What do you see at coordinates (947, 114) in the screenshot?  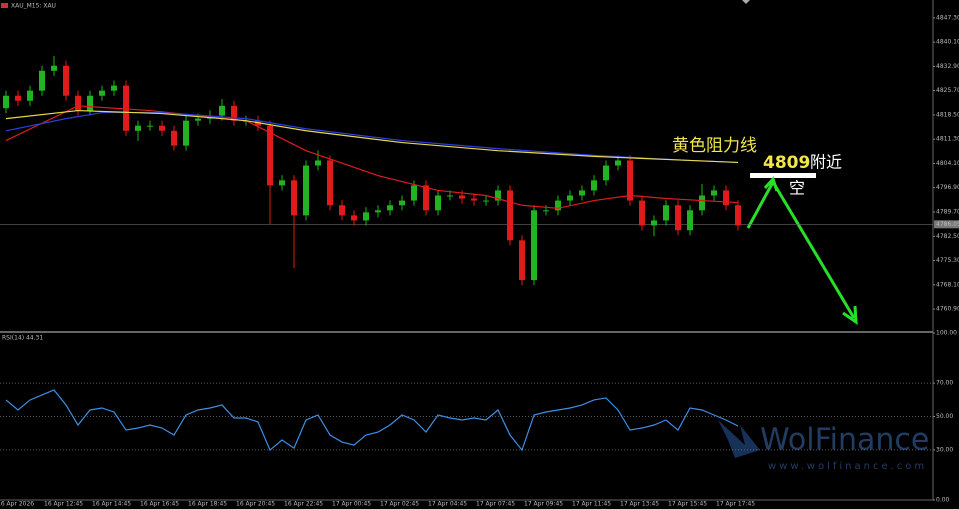 I see `y-tick-label: 4818.50` at bounding box center [947, 114].